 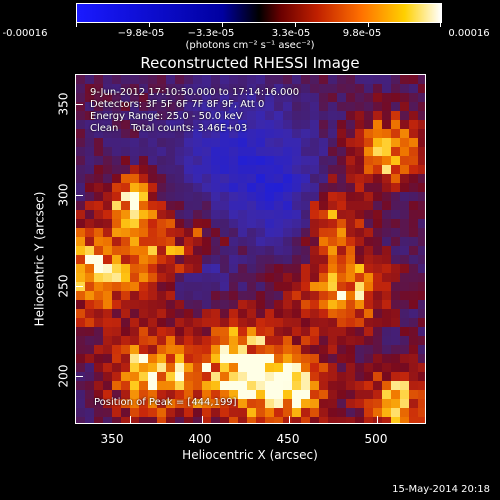 What do you see at coordinates (441, 489) in the screenshot?
I see `footer-date: 15-May-2014 20:18` at bounding box center [441, 489].